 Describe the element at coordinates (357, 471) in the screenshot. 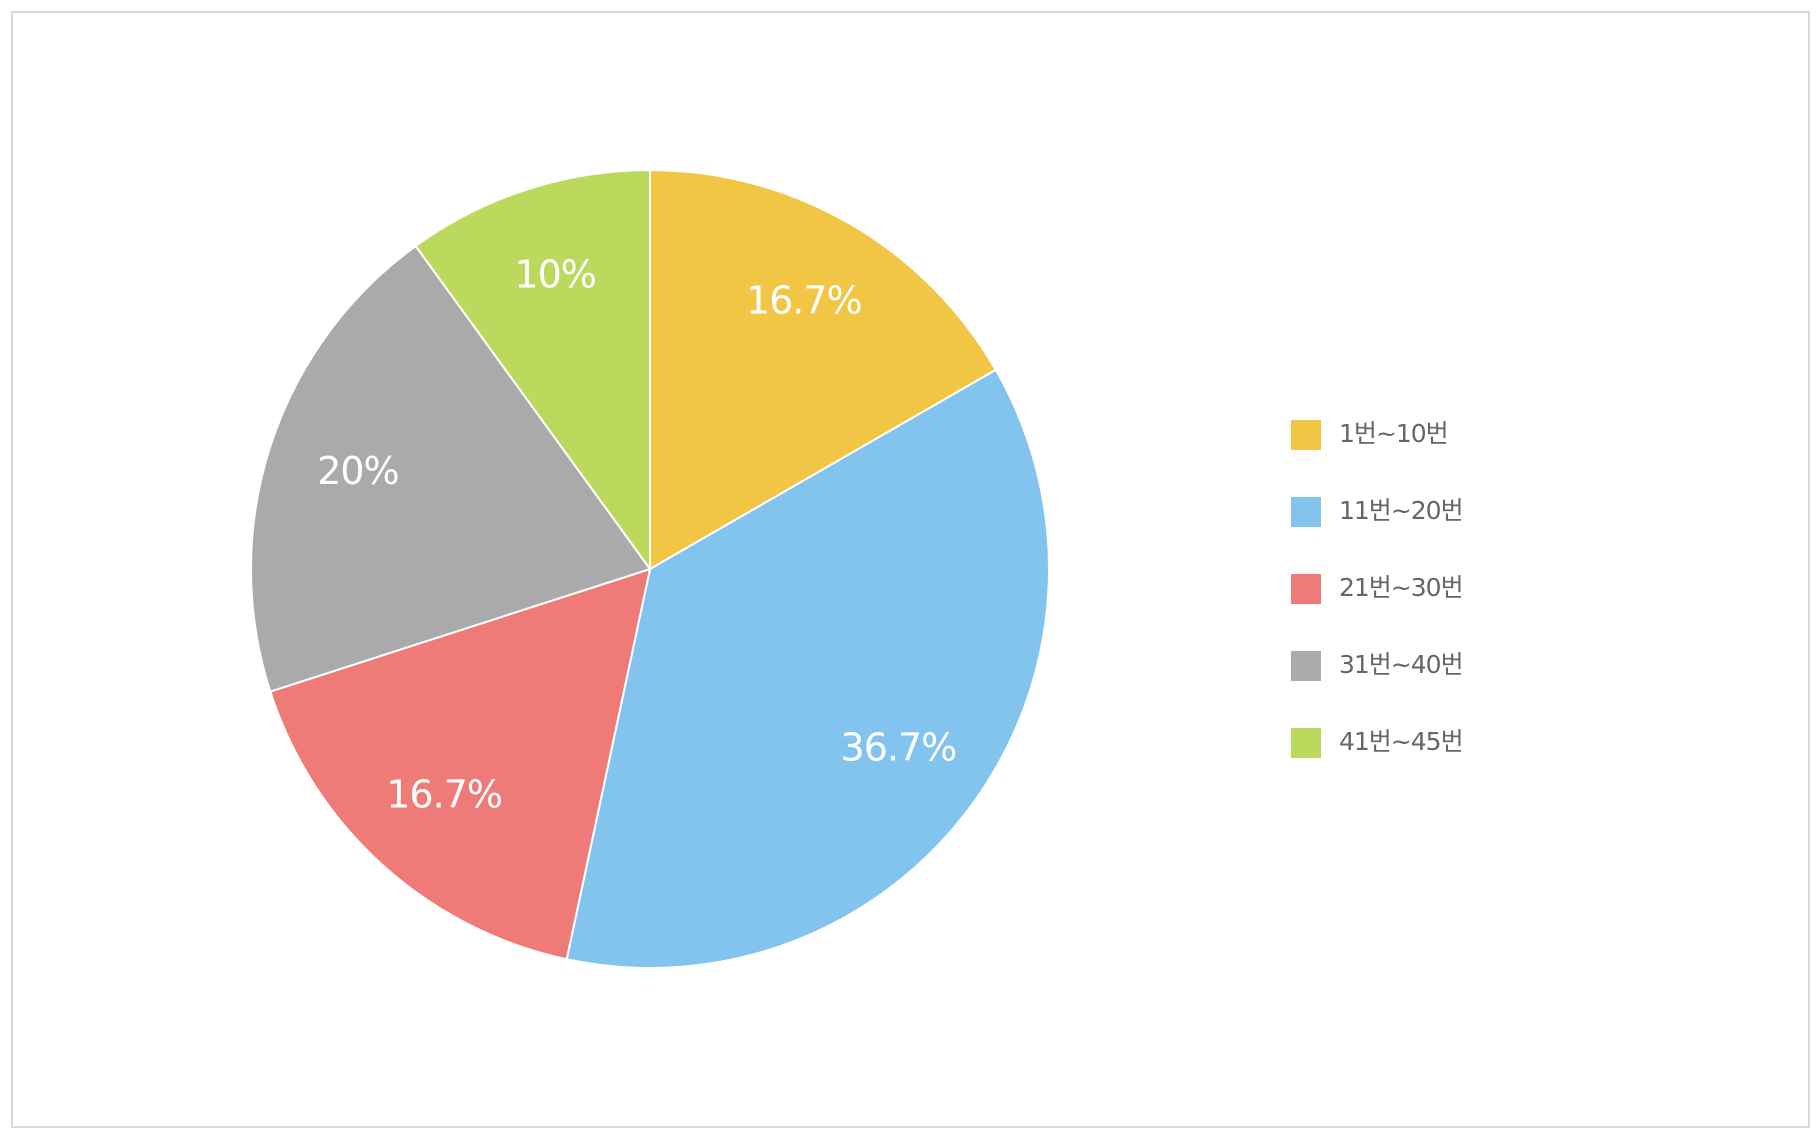

I see `value-label: 20%` at that location.